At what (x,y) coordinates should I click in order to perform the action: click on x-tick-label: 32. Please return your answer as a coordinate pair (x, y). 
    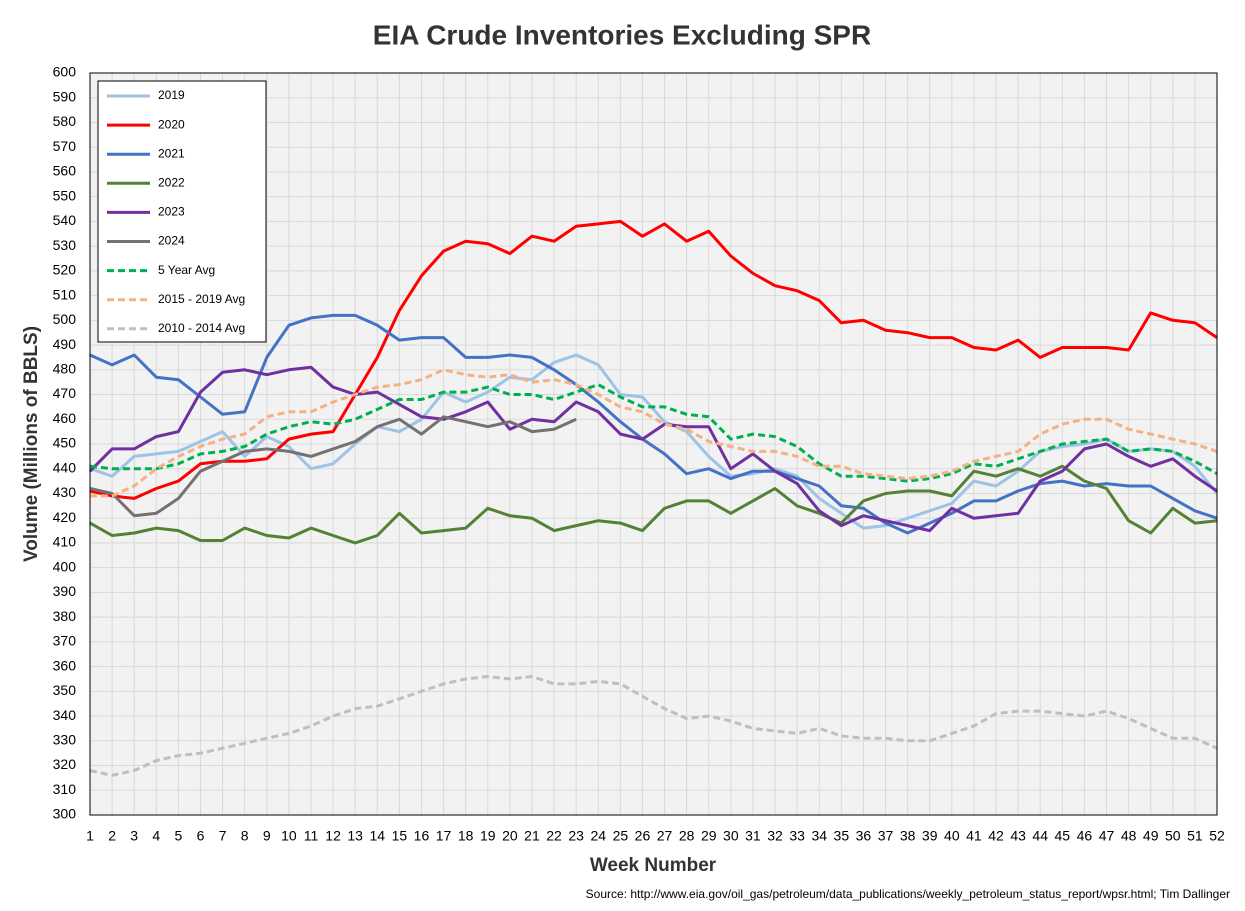
    Looking at the image, I should click on (775, 836).